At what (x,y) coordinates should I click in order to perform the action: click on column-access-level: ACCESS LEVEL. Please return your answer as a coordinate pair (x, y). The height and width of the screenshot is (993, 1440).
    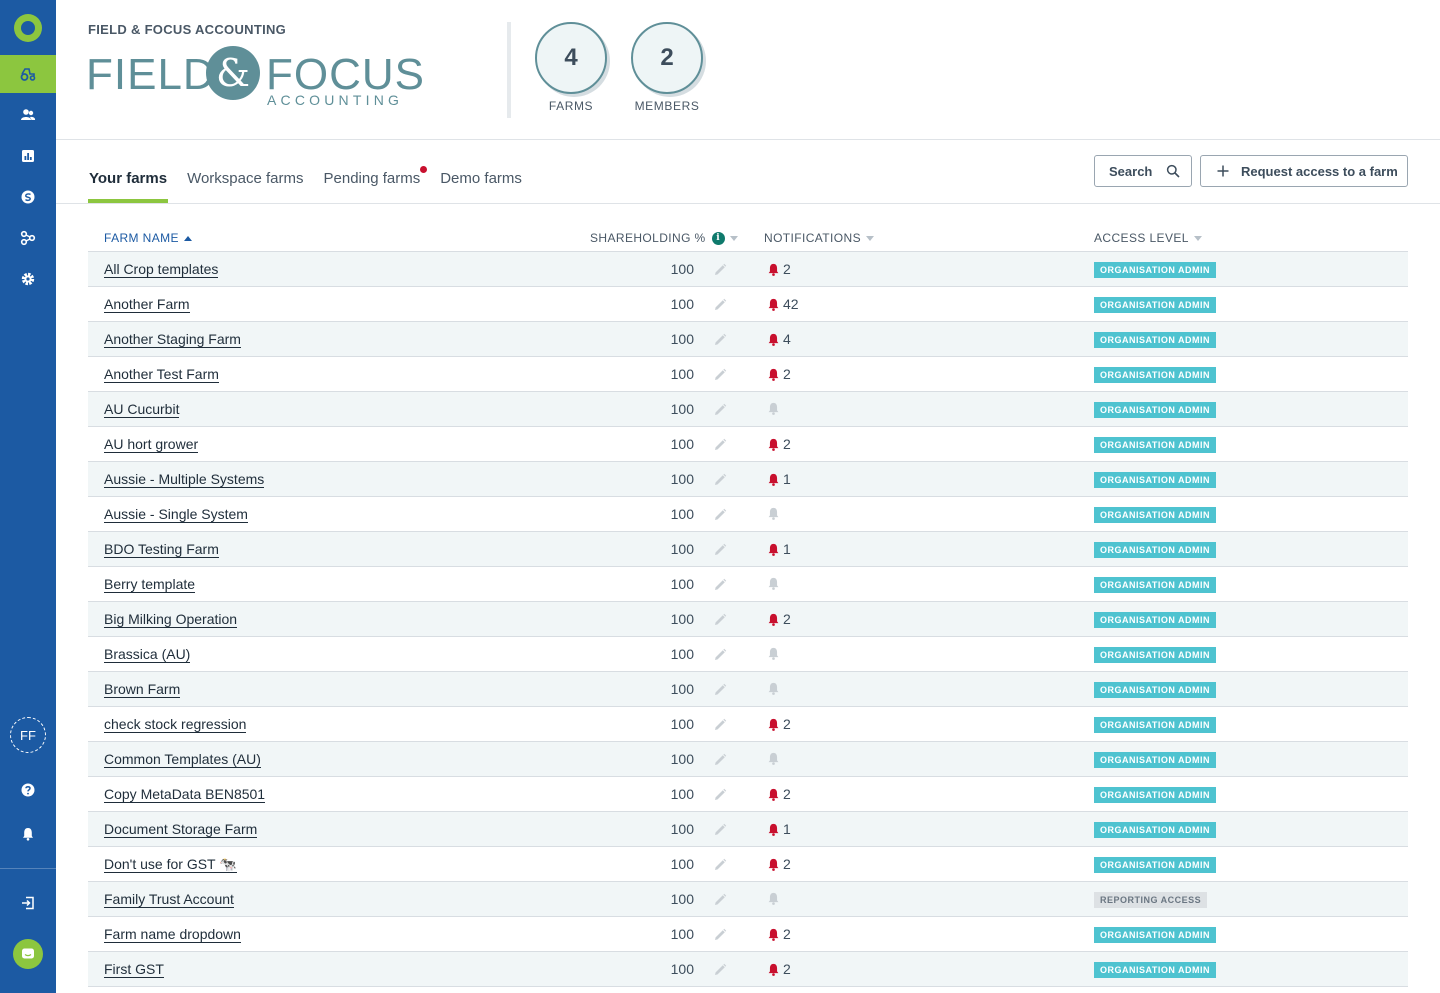
    Looking at the image, I should click on (1148, 238).